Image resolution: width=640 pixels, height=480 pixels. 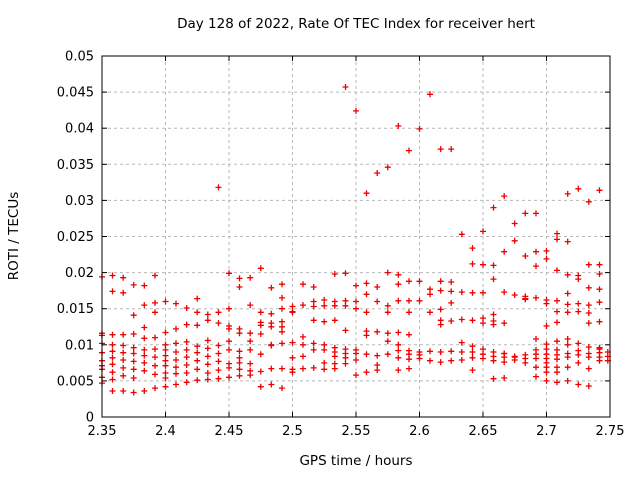 I want to click on y-tick-label: 0.05, so click(x=79, y=57).